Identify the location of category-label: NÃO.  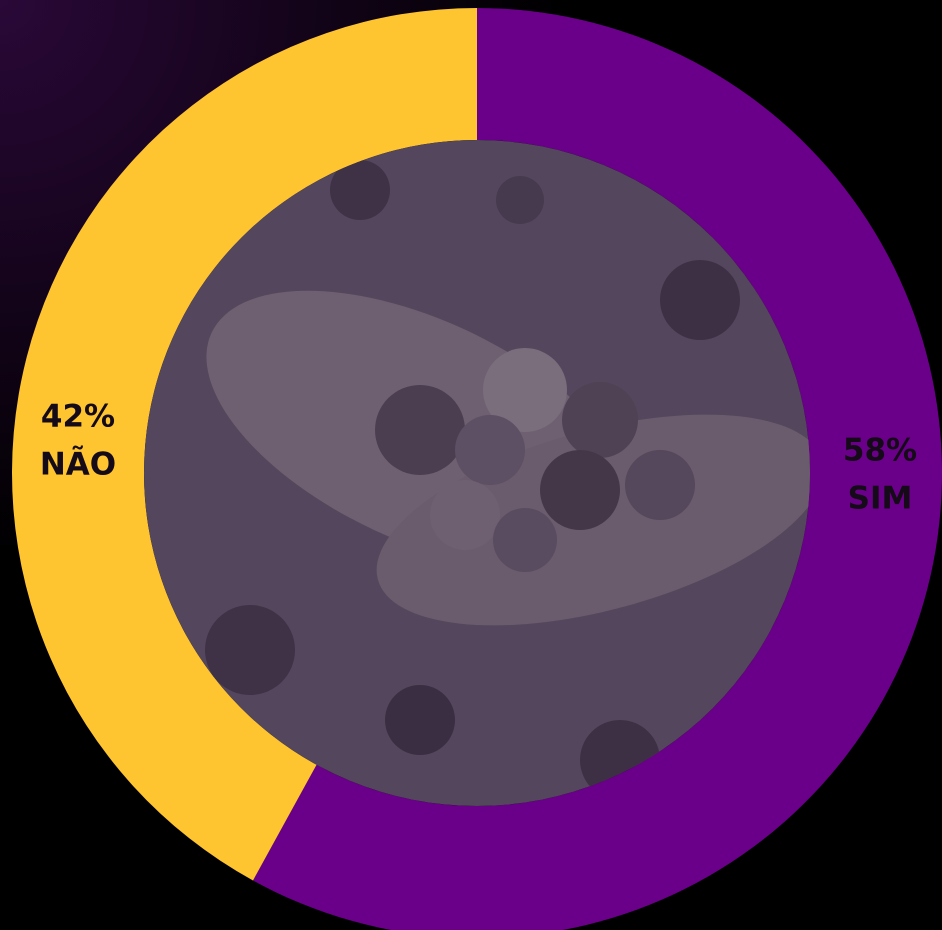
(78, 464).